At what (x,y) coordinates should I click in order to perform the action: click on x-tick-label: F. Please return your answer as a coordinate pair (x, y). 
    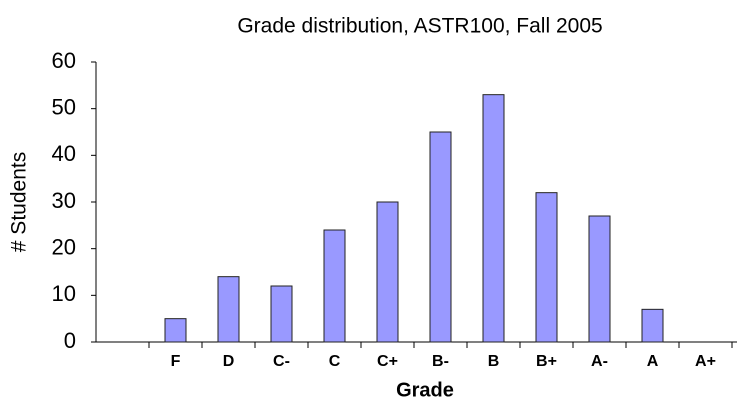
    Looking at the image, I should click on (176, 361).